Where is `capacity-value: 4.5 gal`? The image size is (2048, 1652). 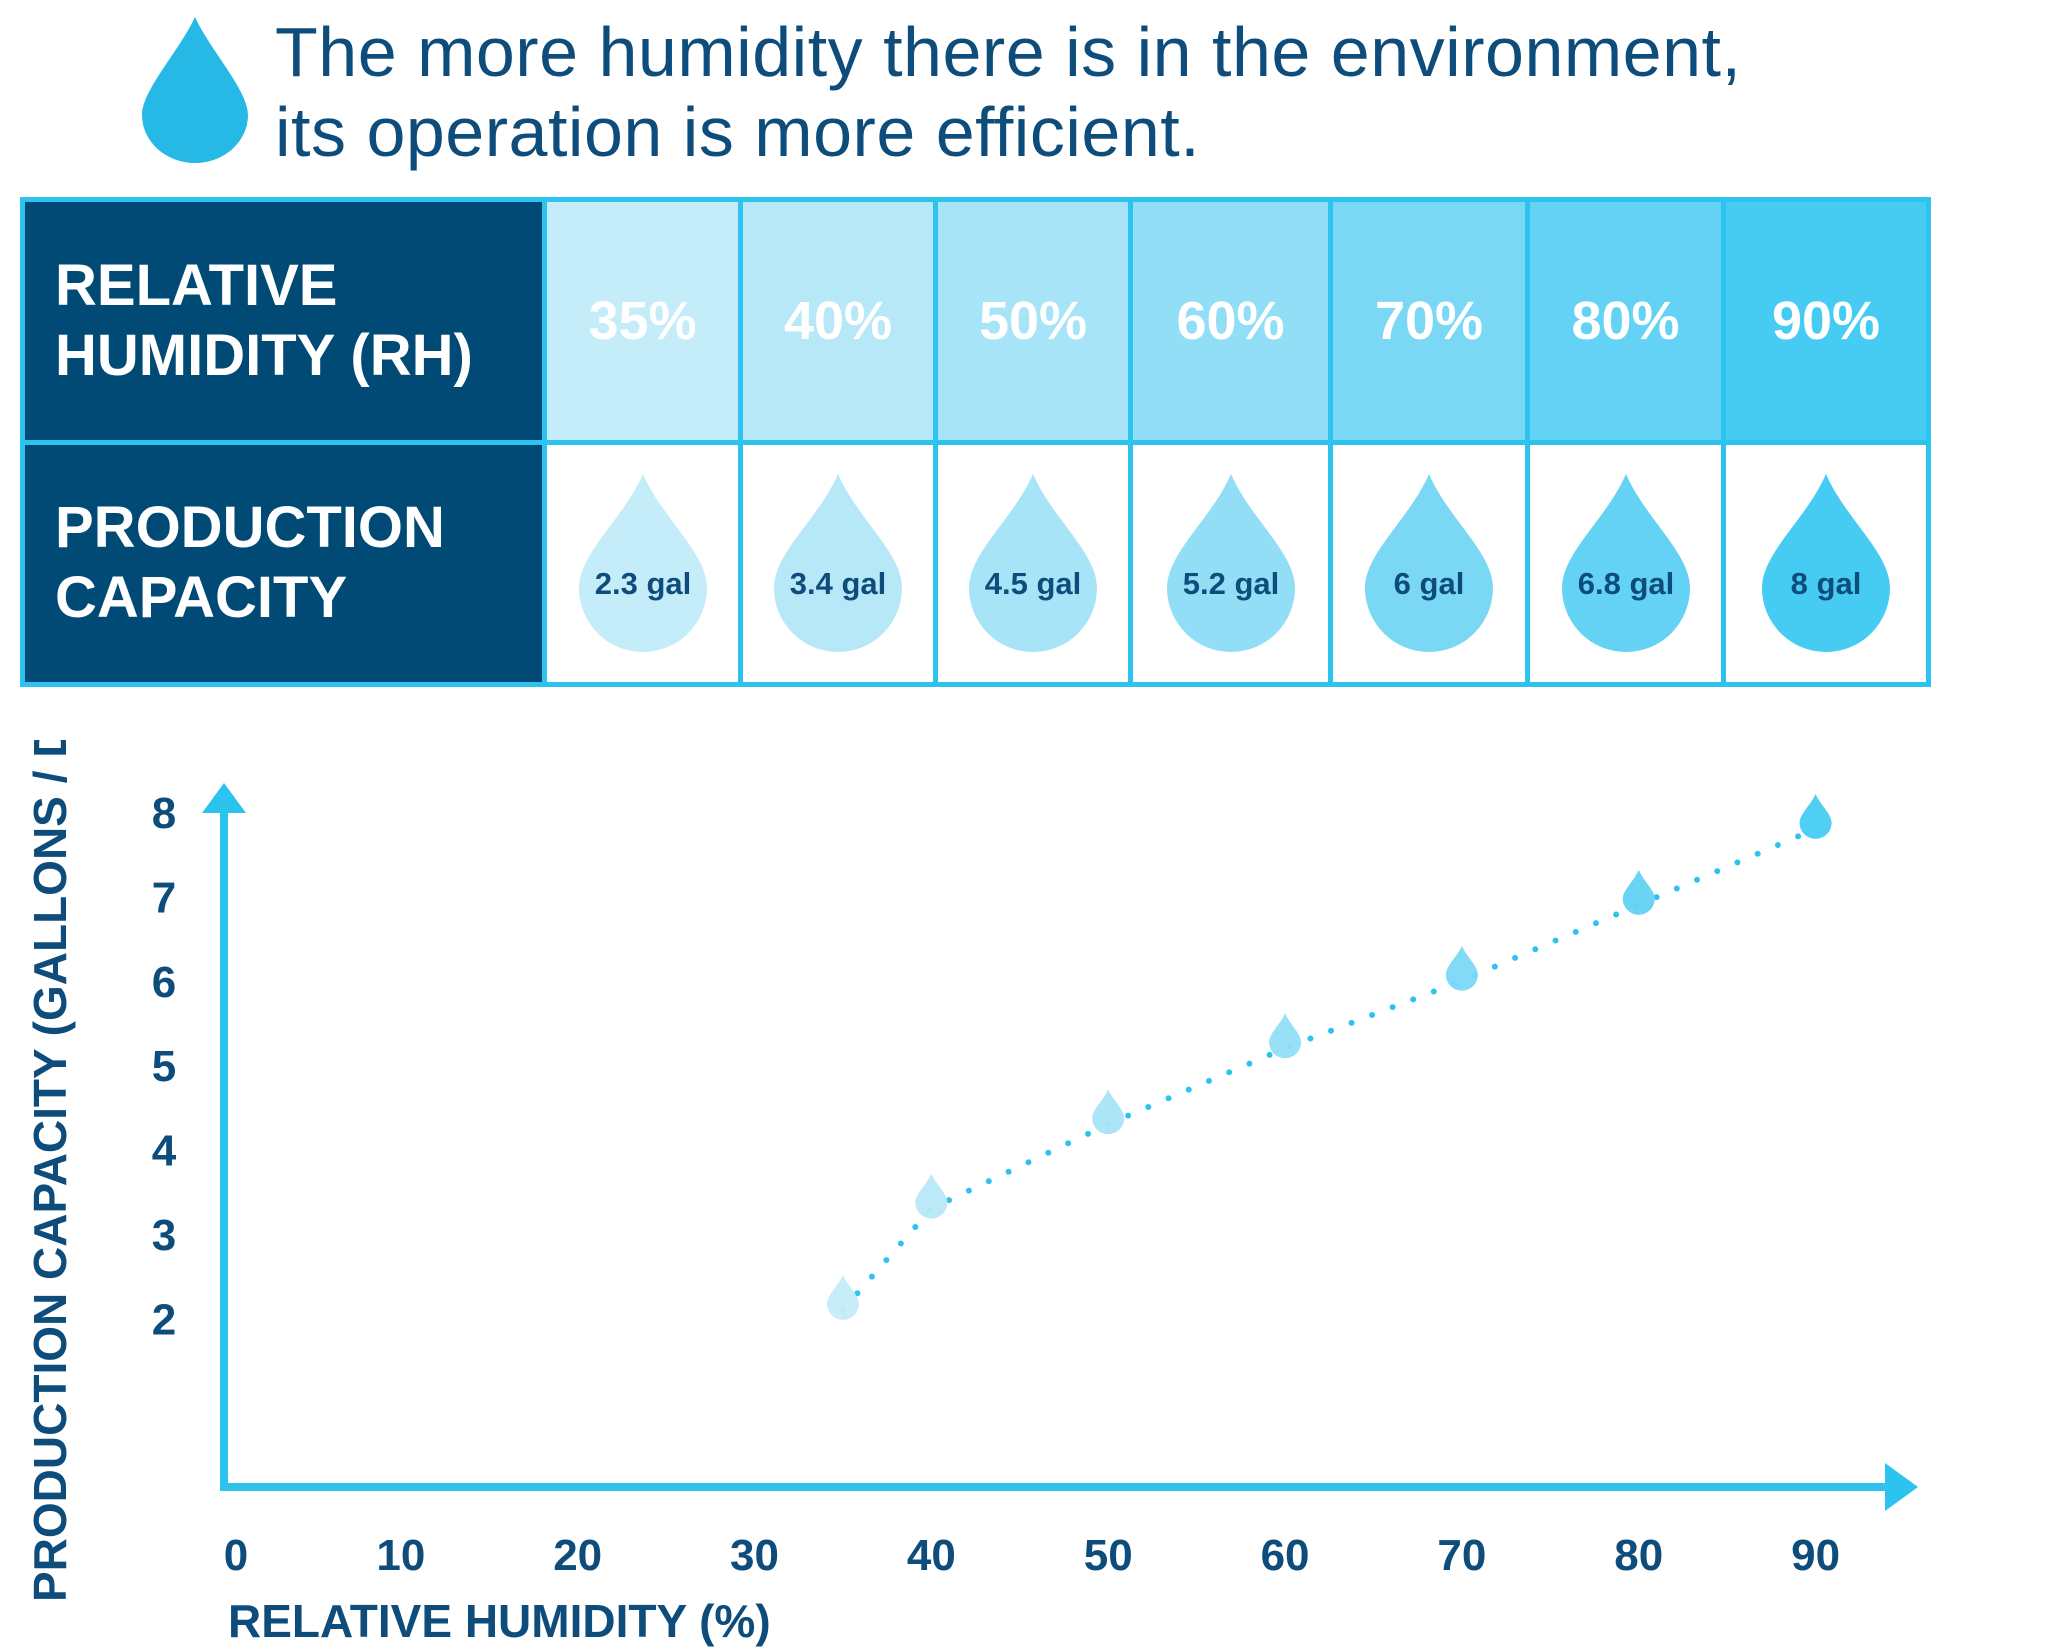 capacity-value: 4.5 gal is located at coordinates (1033, 583).